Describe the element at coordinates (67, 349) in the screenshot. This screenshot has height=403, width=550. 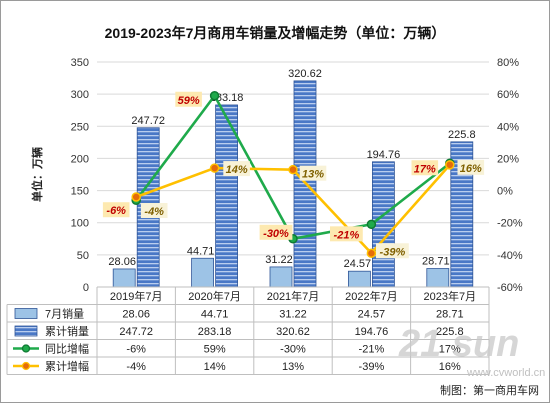
I see `legend-label: 同比增幅` at that location.